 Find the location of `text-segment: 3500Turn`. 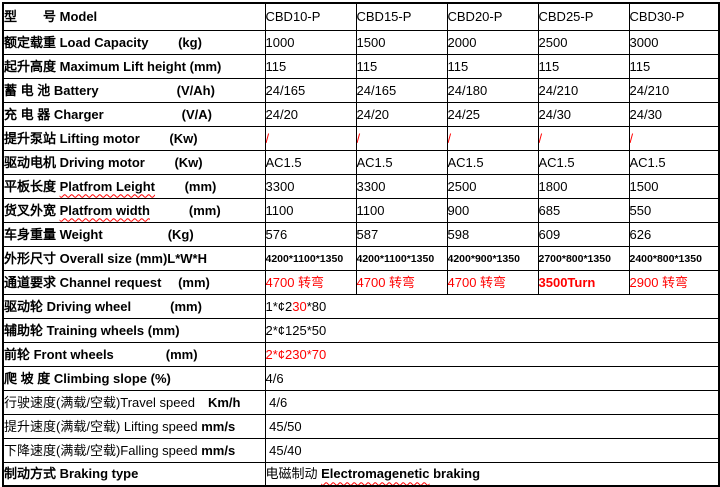

text-segment: 3500Turn is located at coordinates (567, 282).